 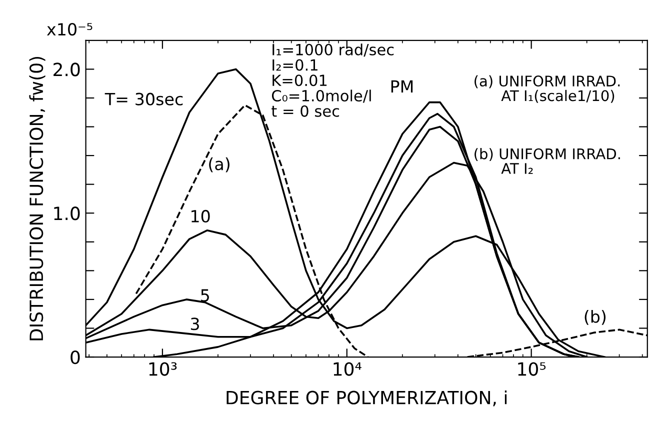 I want to click on annotation: (a) UNIFORM IRRAD. AT I₁(scale1/10), so click(x=547, y=89).